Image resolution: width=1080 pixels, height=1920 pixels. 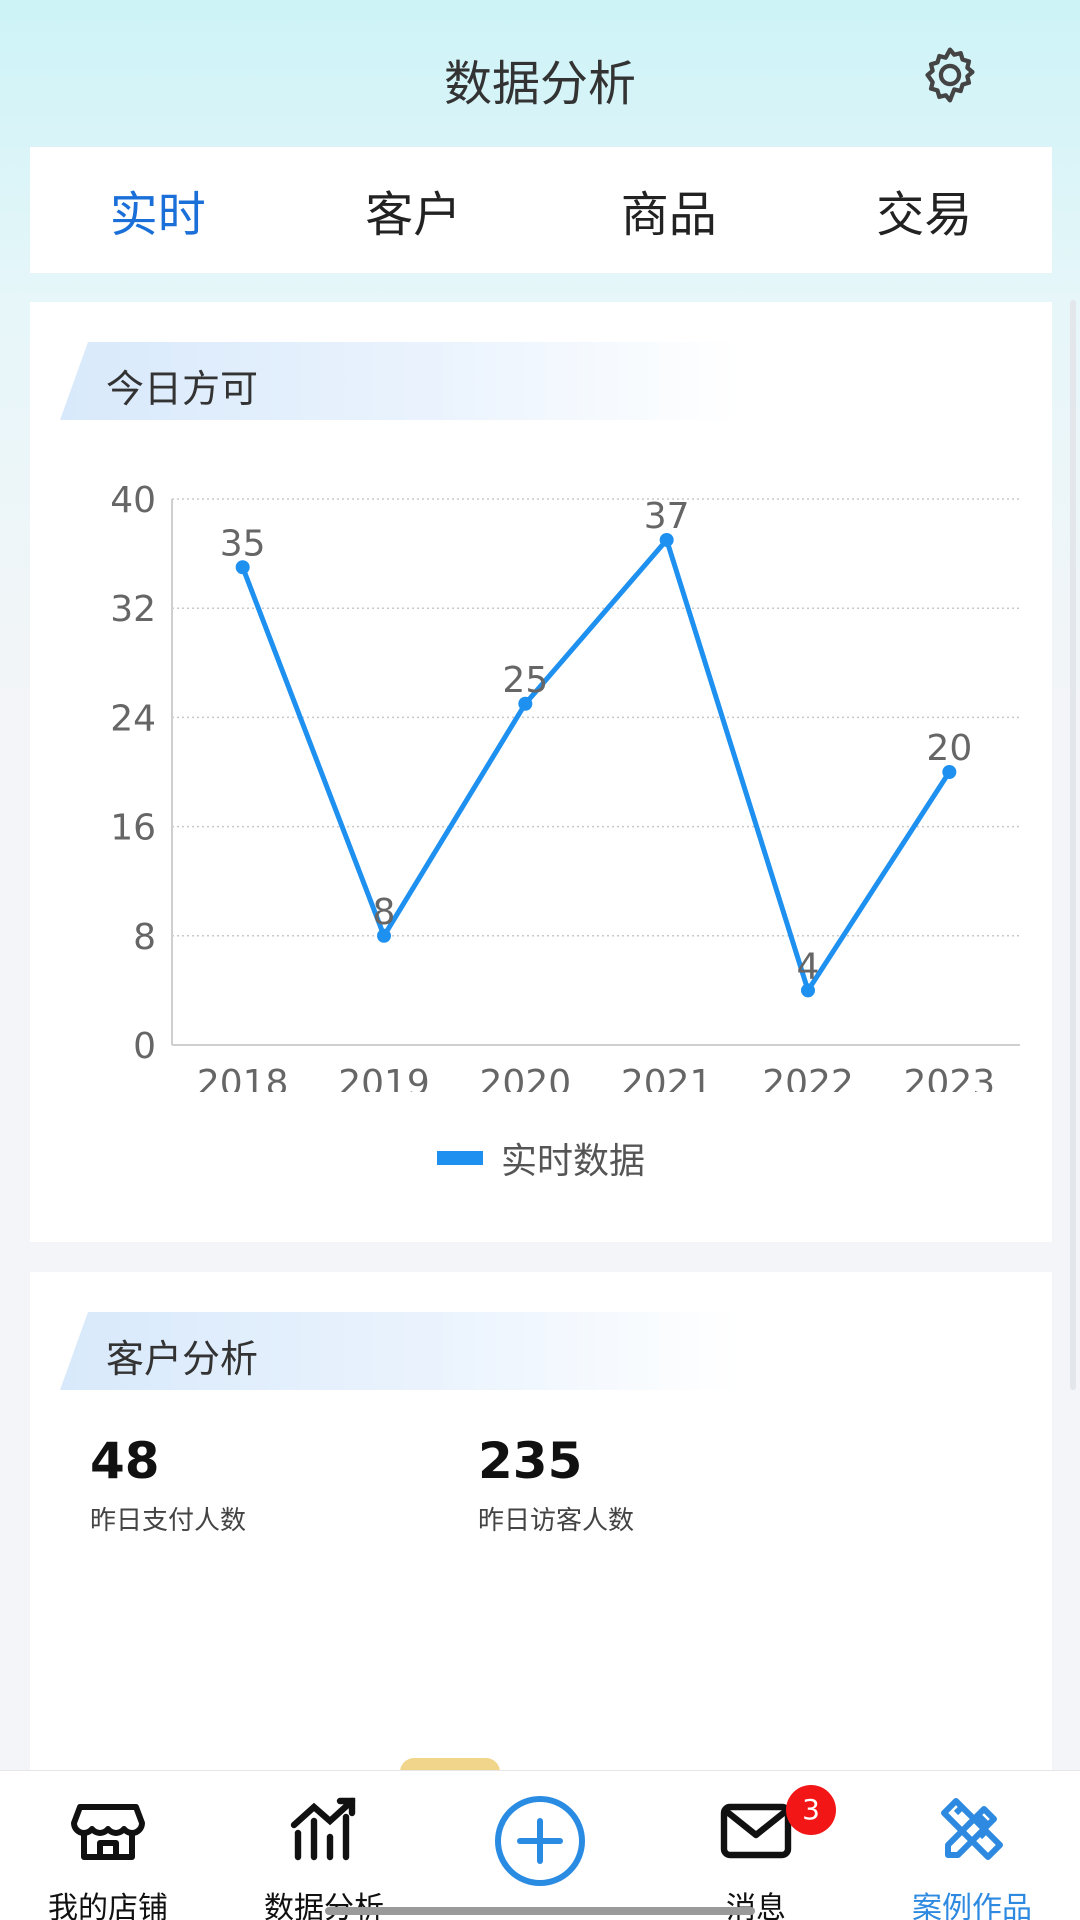 I want to click on stat-label: 昨日访客人数, so click(x=556, y=1521).